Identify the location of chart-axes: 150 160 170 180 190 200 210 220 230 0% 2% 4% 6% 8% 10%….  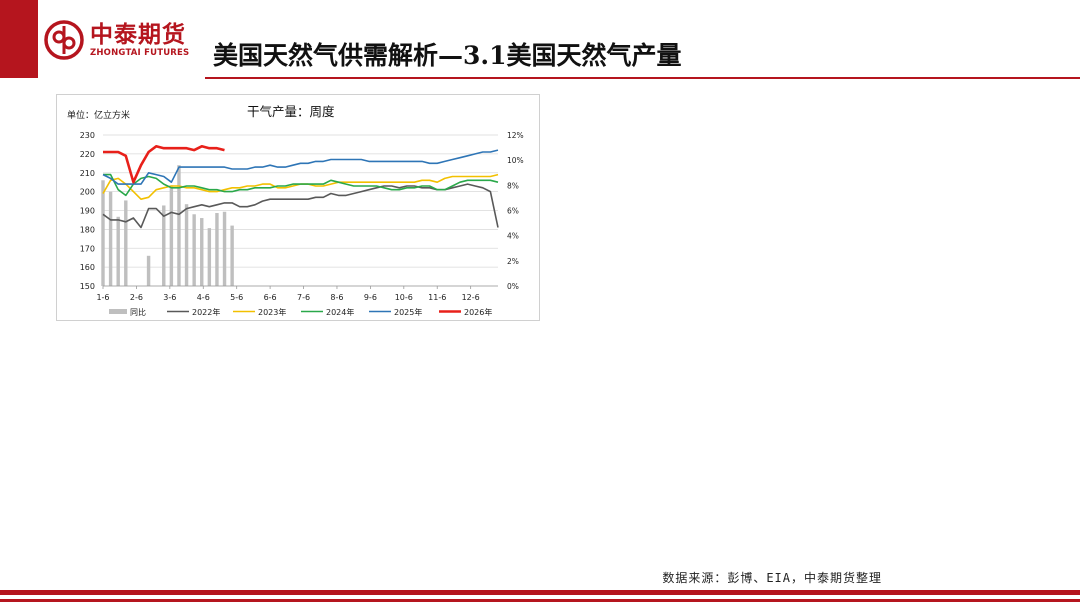
(302, 216).